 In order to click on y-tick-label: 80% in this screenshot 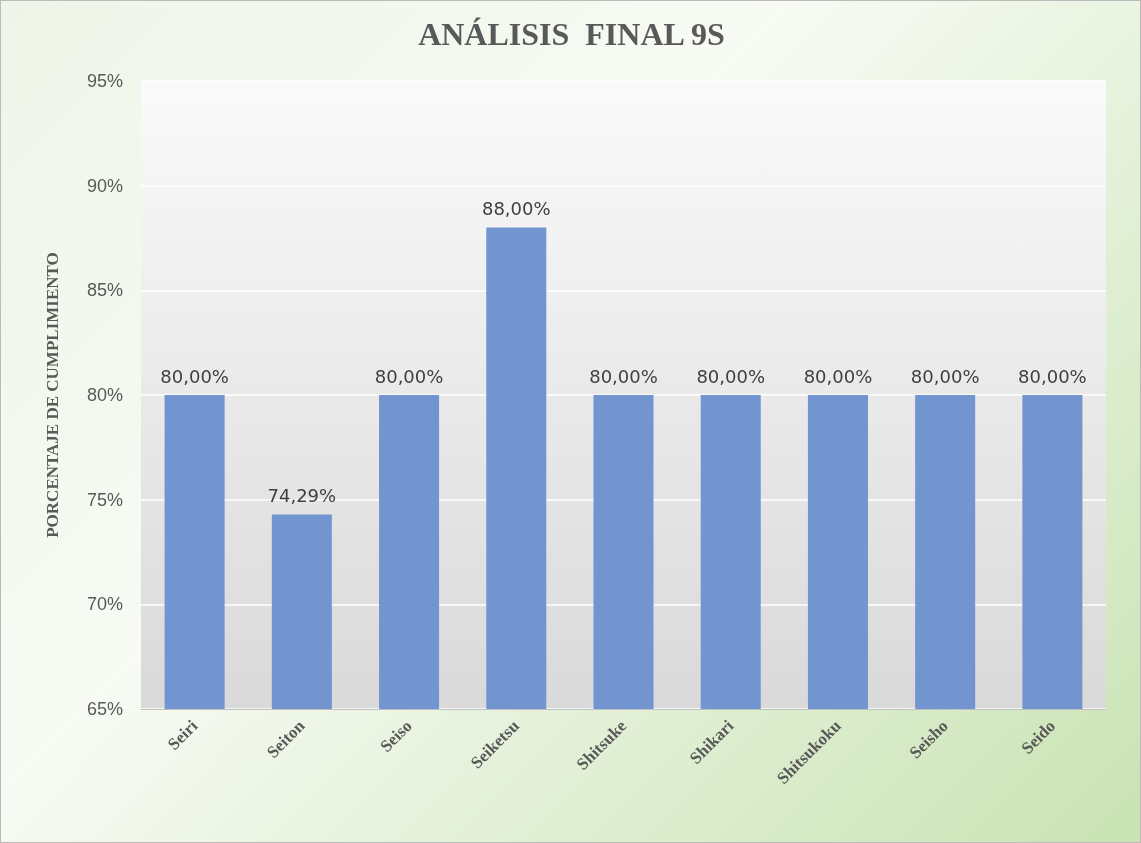, I will do `click(104, 395)`.